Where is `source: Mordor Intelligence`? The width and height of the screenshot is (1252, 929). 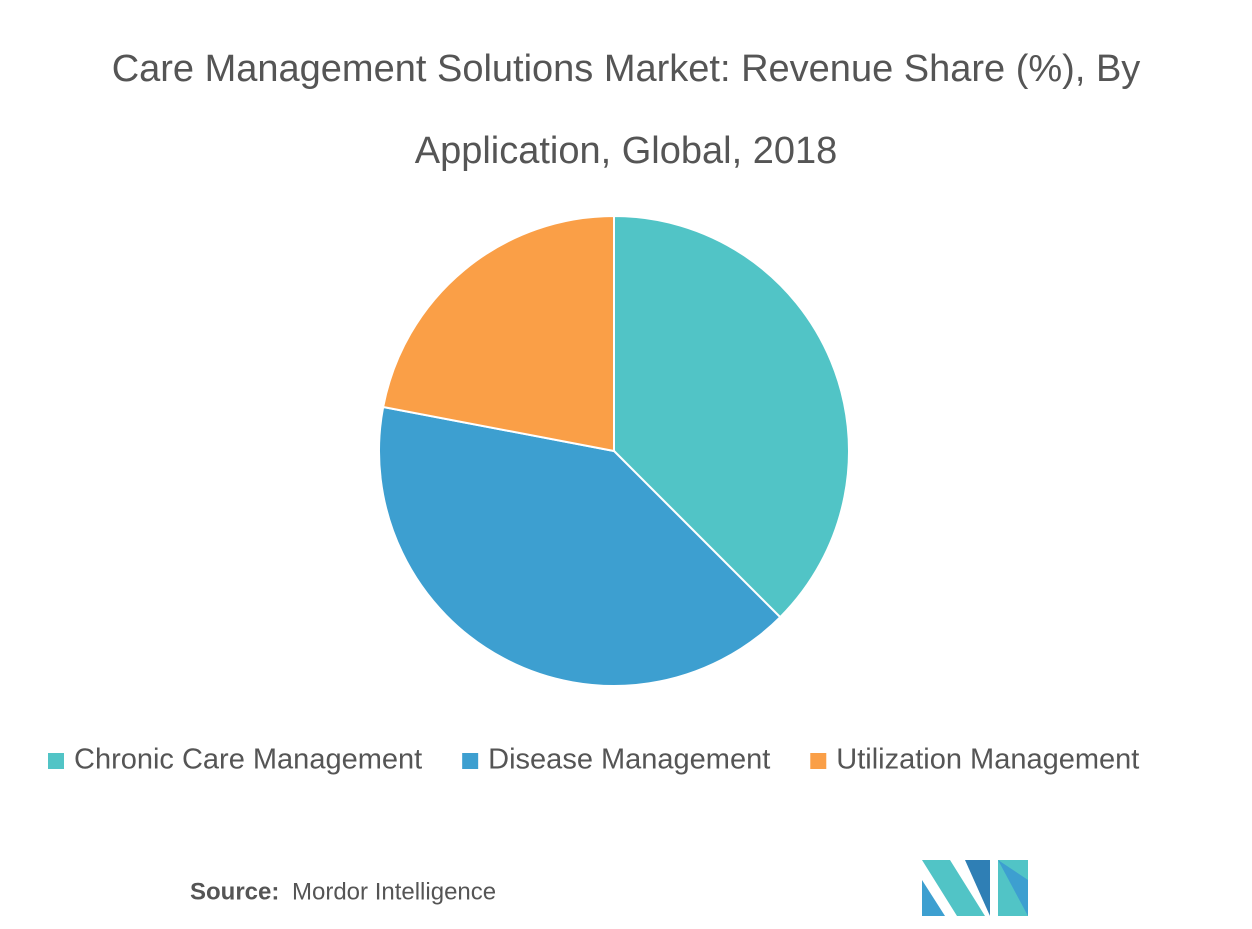
source: Mordor Intelligence is located at coordinates (394, 891).